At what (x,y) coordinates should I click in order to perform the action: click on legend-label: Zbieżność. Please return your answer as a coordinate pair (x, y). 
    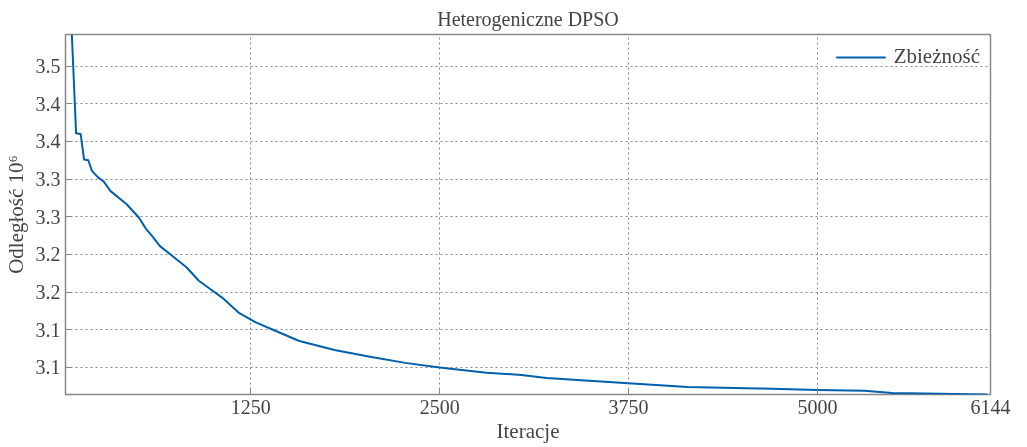
    Looking at the image, I should click on (936, 56).